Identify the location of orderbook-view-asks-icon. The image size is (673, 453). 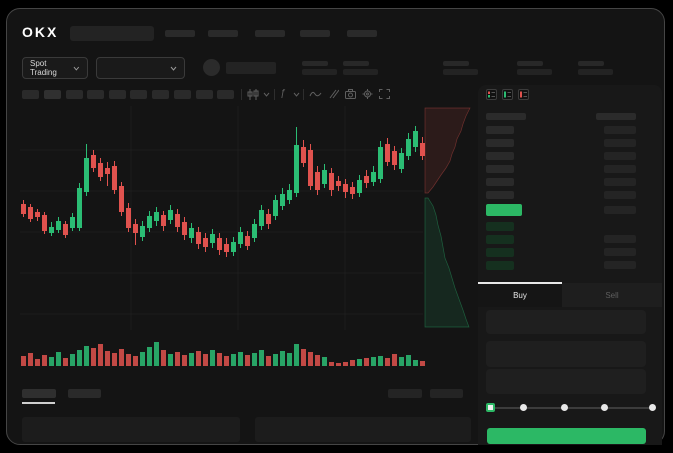
(523, 94).